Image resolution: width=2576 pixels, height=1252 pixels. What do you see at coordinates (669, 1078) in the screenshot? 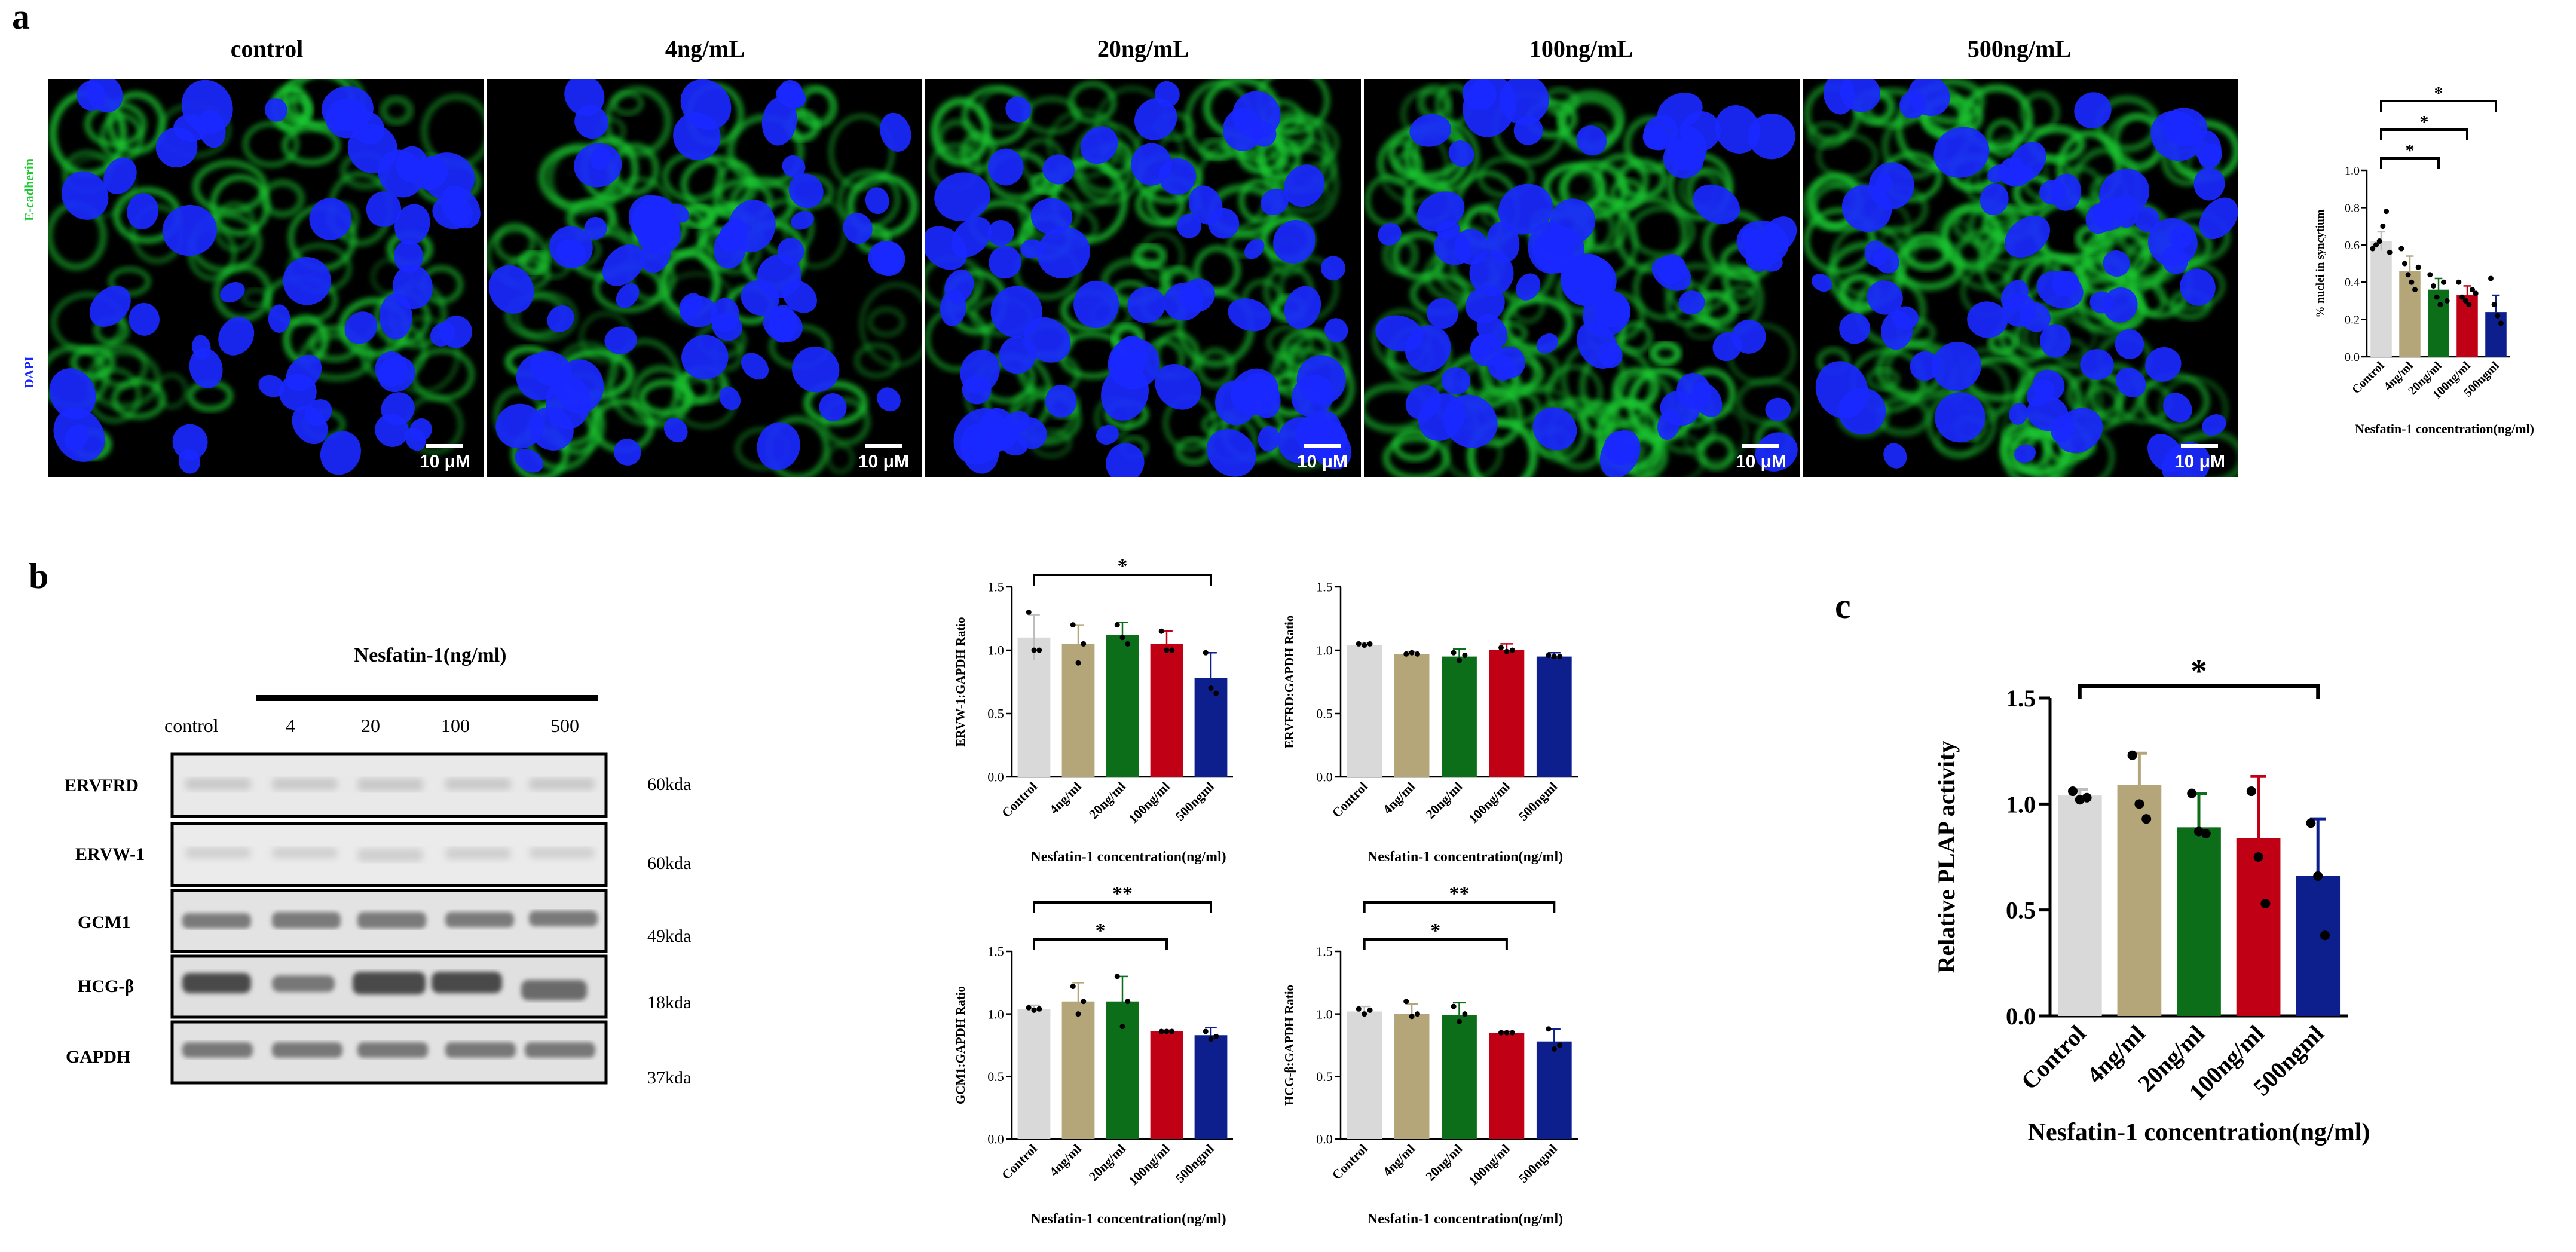
I see `blot-kda-gapdh: 37kda` at bounding box center [669, 1078].